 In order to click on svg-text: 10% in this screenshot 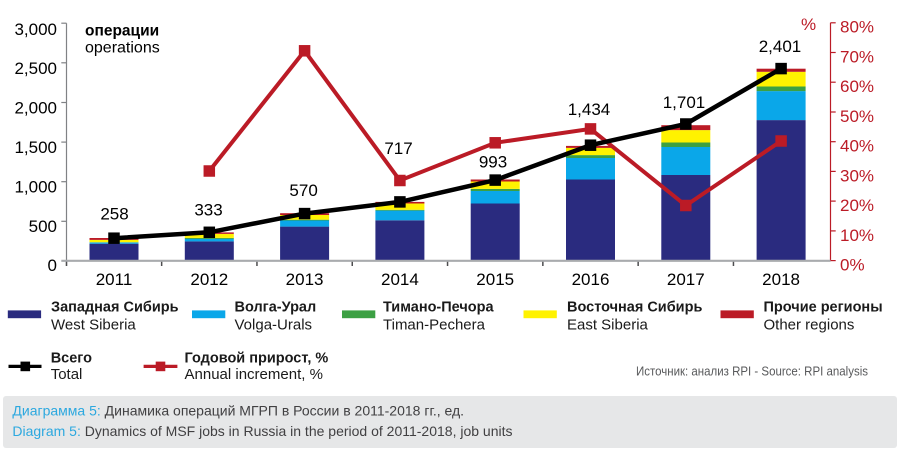, I will do `click(857, 235)`.